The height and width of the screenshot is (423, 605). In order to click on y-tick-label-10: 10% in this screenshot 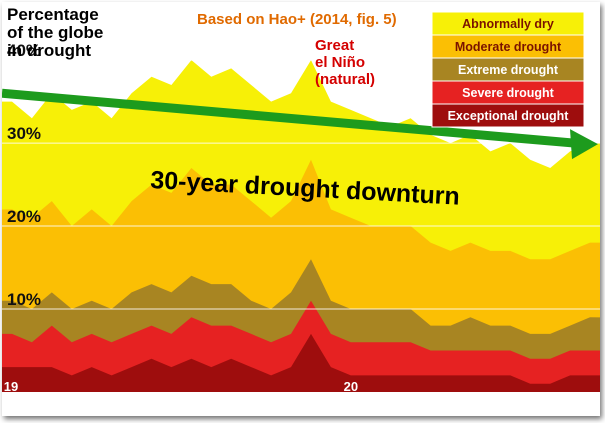, I will do `click(24, 299)`.